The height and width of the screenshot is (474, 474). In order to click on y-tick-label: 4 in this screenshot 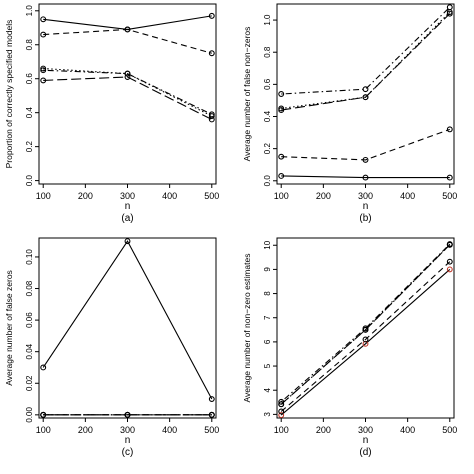, I will do `click(267, 389)`.